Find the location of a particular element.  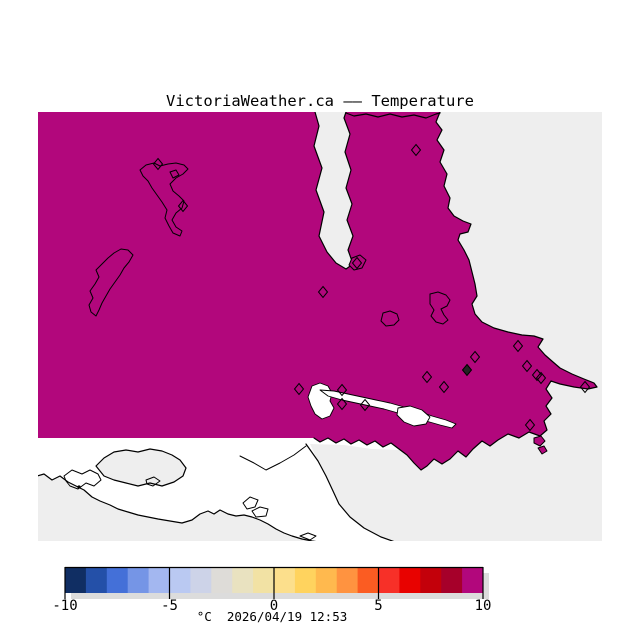

victoria-harbour is located at coordinates (413, 416).